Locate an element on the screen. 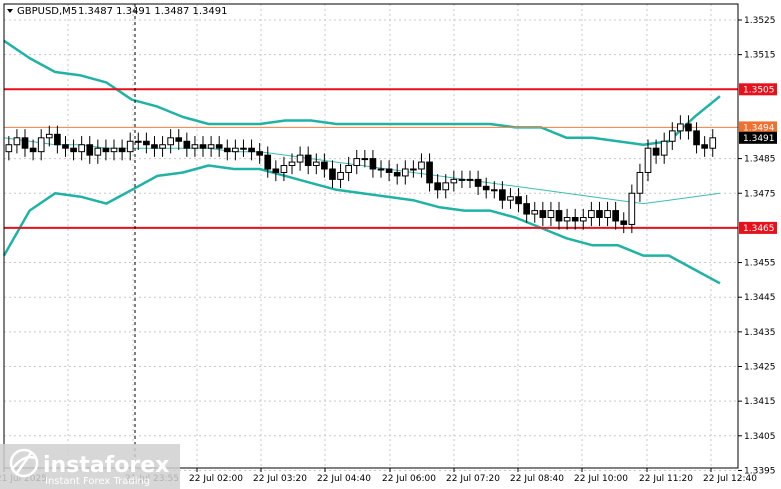 The image size is (781, 489). current-price-tag-bg is located at coordinates (758, 137).